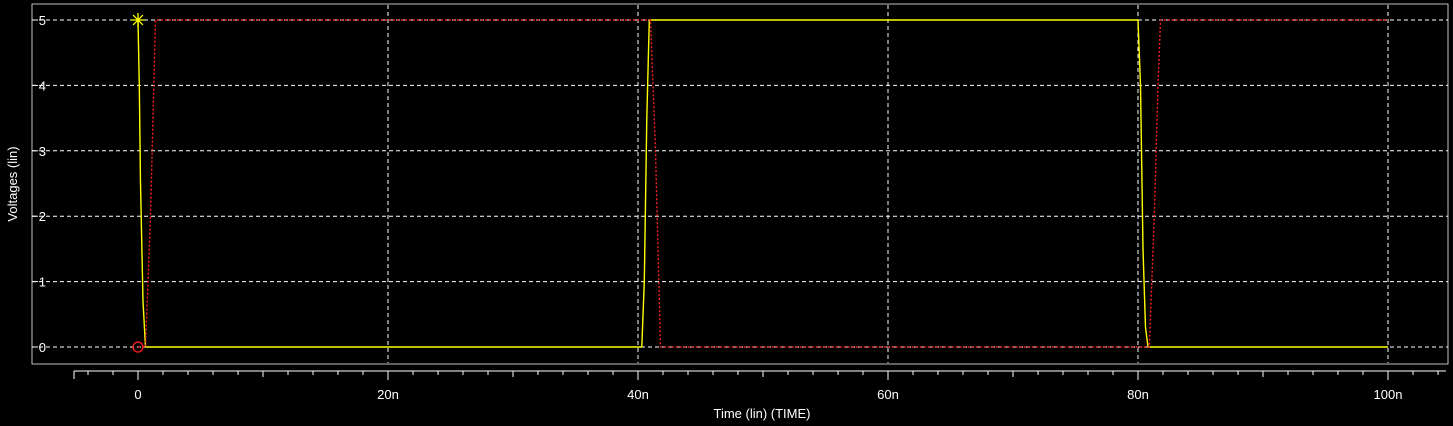 The image size is (1453, 426). What do you see at coordinates (42, 347) in the screenshot?
I see `y-tick-label-0: 0` at bounding box center [42, 347].